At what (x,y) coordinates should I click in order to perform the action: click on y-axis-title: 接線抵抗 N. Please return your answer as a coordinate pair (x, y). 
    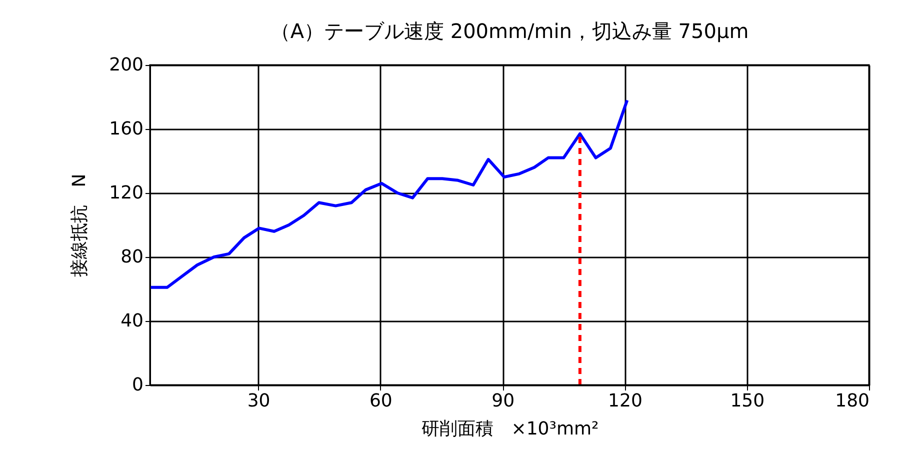
    Looking at the image, I should click on (79, 226).